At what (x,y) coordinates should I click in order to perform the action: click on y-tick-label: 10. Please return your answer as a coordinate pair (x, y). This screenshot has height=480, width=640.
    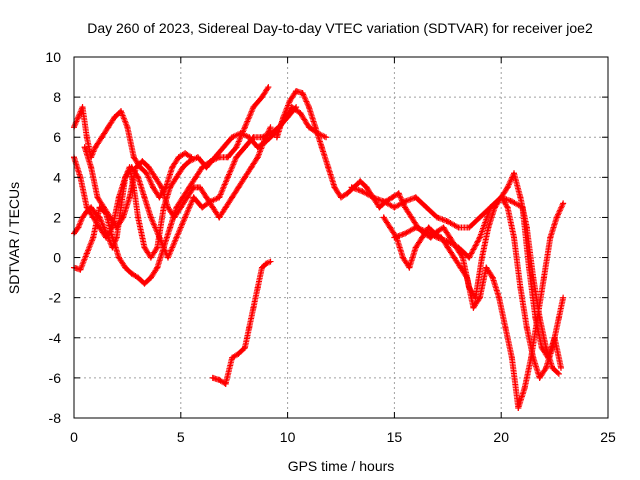
    Looking at the image, I should click on (53, 57).